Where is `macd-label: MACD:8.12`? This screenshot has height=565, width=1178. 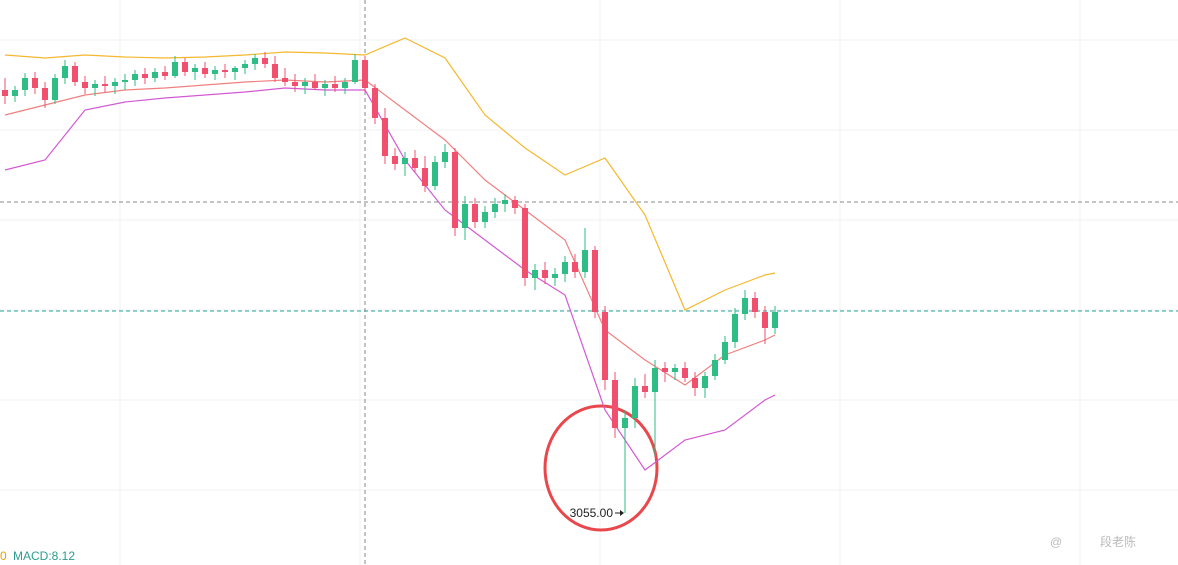
macd-label: MACD:8.12 is located at coordinates (44, 556).